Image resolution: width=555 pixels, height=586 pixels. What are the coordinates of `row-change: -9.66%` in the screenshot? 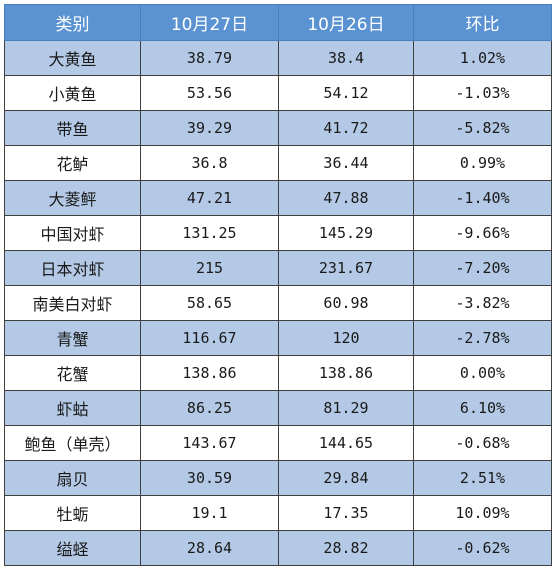 It's located at (482, 233).